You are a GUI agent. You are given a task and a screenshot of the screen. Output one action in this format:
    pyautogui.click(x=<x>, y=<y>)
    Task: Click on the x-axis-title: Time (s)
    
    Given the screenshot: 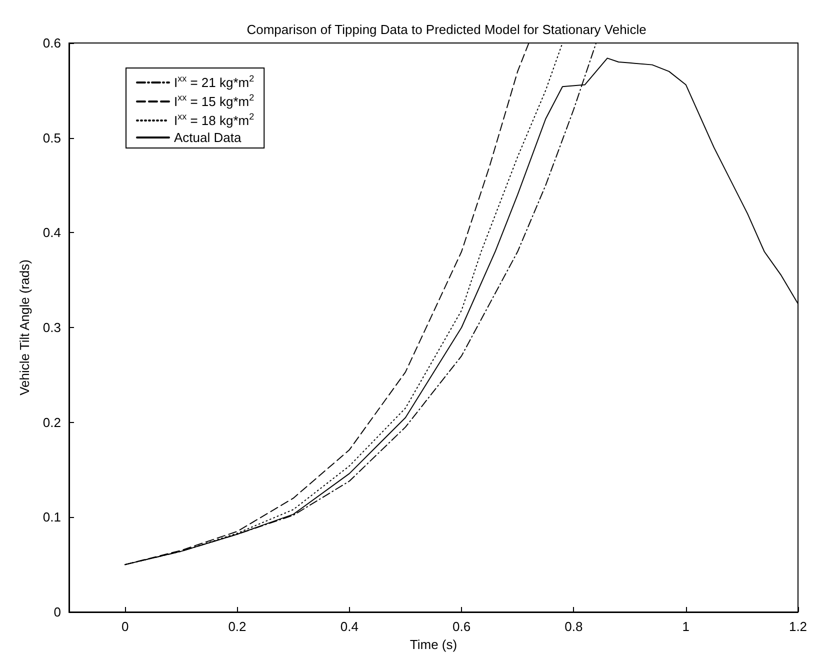 What is the action you would take?
    pyautogui.click(x=434, y=644)
    